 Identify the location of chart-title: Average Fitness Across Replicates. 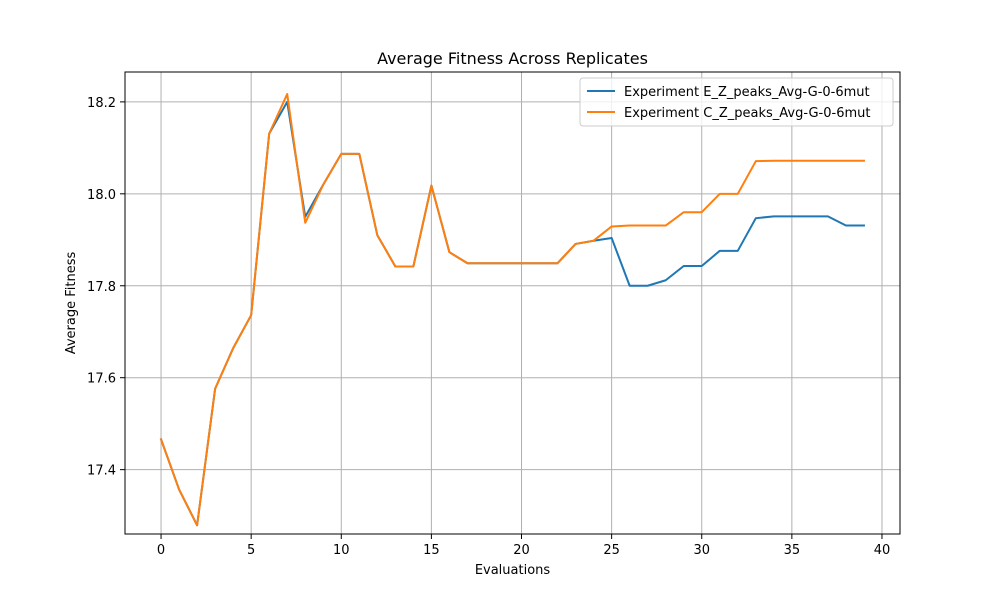
(512, 58).